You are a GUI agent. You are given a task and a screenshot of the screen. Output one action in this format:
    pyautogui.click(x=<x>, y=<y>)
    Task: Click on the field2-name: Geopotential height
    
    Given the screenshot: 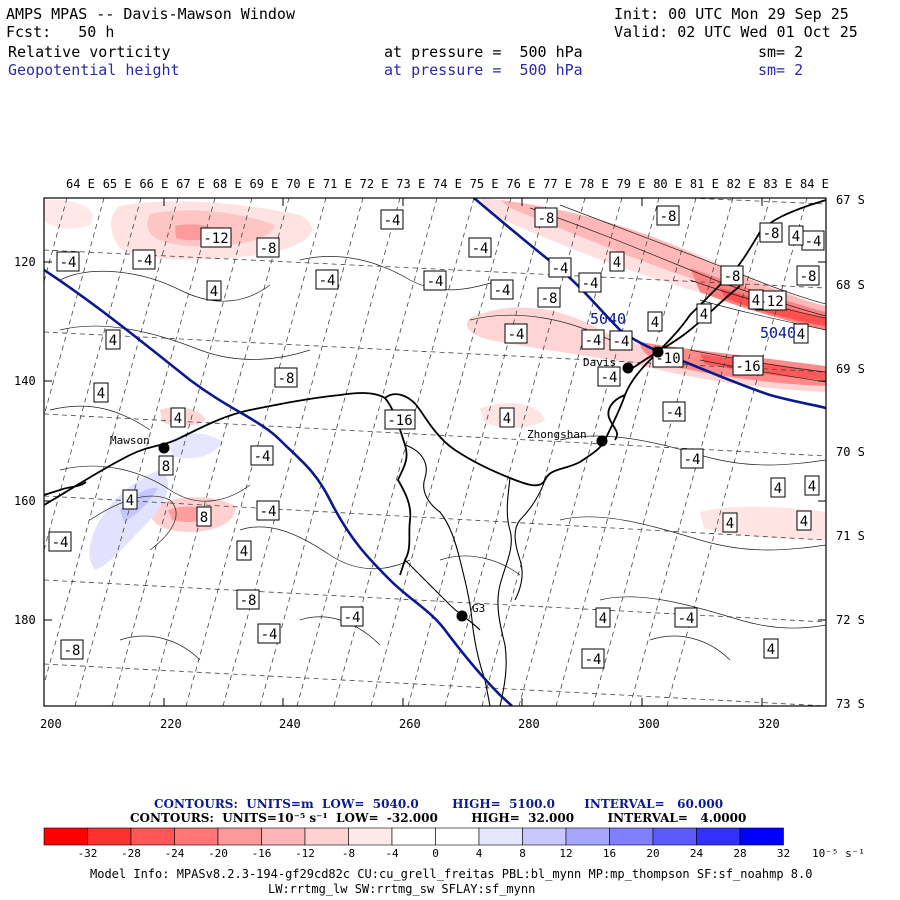 What is the action you would take?
    pyautogui.click(x=94, y=70)
    